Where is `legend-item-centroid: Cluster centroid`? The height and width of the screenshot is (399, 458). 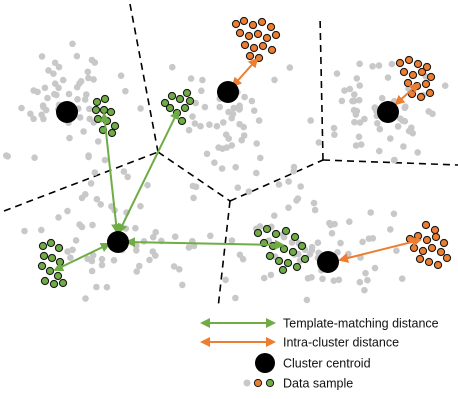 legend-item-centroid: Cluster centroid is located at coordinates (313, 363).